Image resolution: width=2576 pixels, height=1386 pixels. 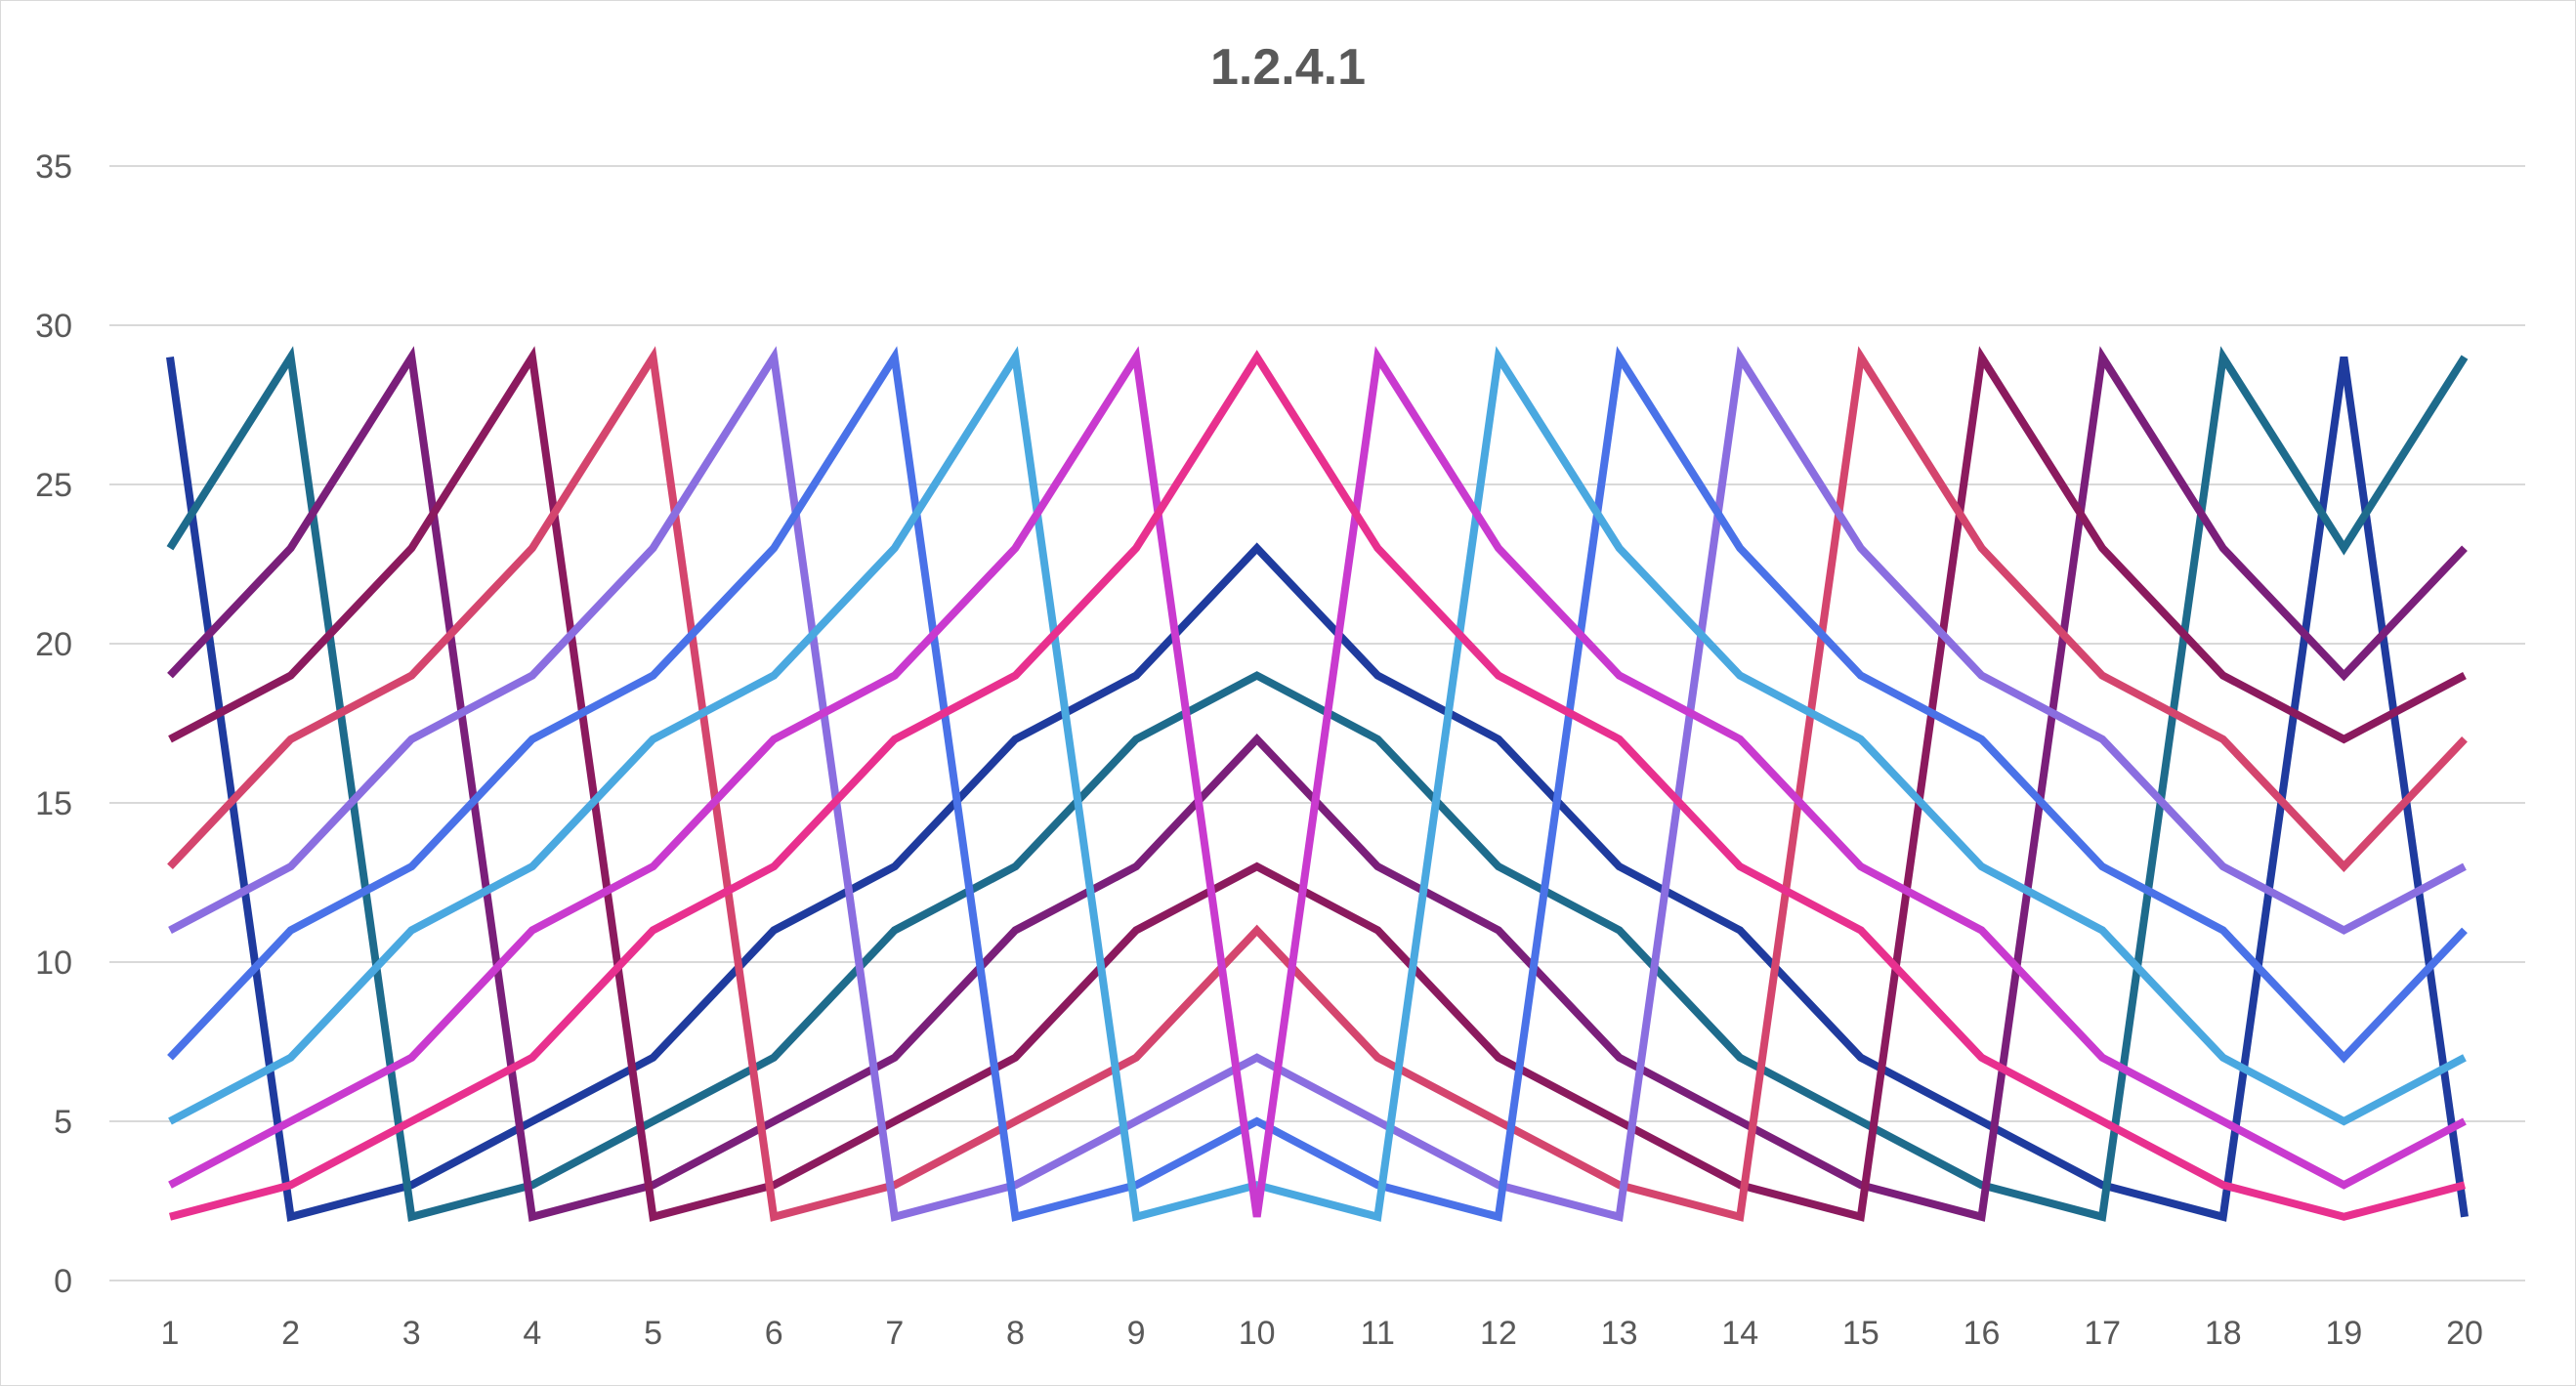 I want to click on y-tick-label: 30, so click(x=53, y=326).